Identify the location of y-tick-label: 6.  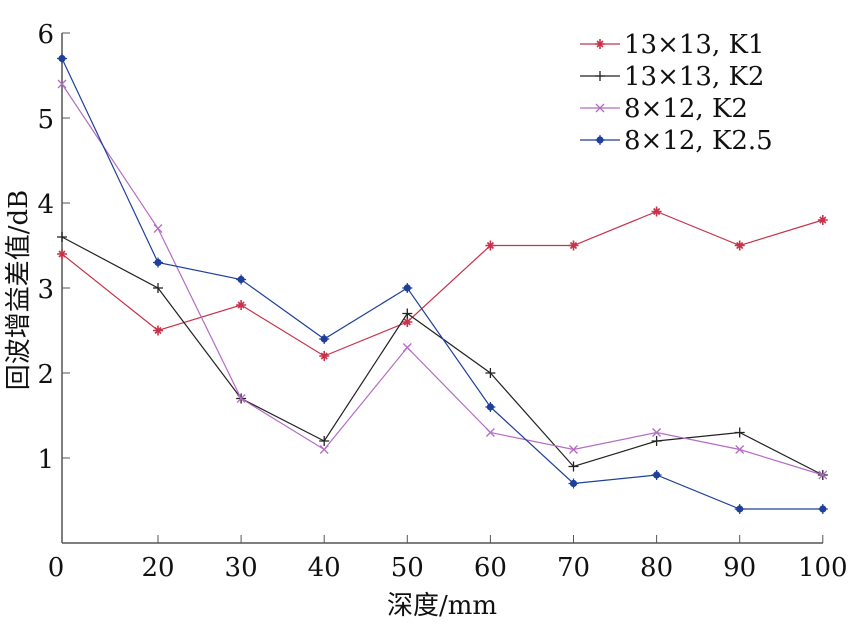
(45, 35).